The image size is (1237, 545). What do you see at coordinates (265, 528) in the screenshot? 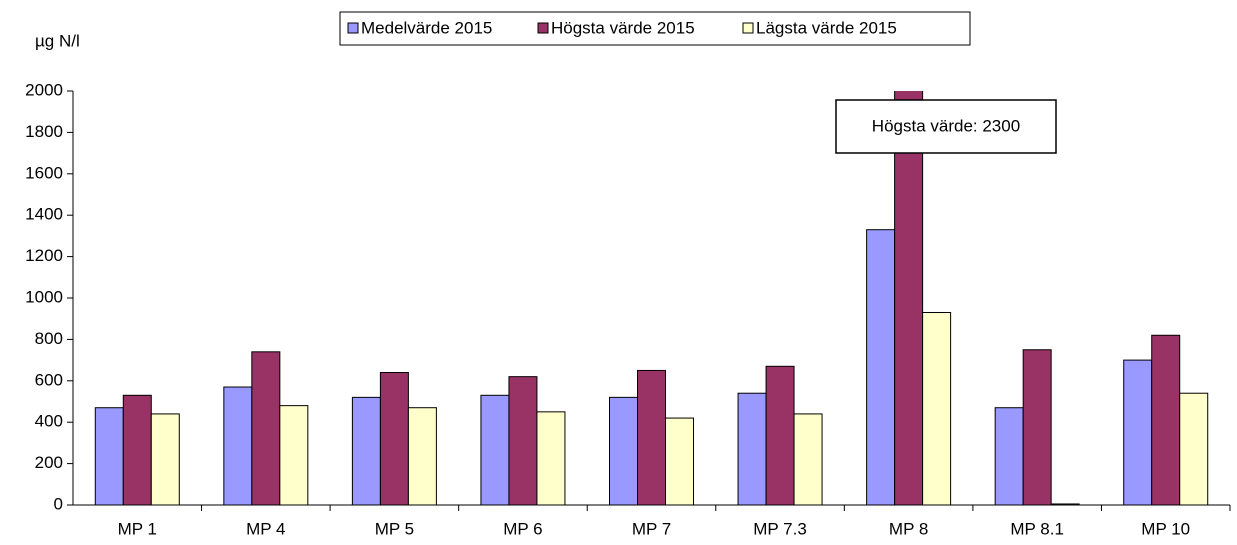
I see `x-tick-label: MP 4` at bounding box center [265, 528].